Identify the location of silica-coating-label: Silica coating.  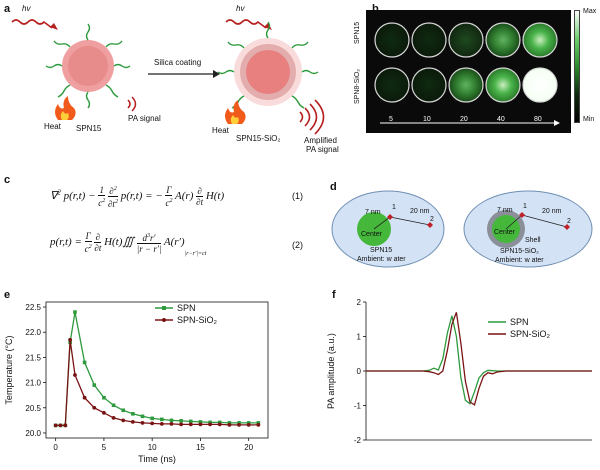
(178, 62).